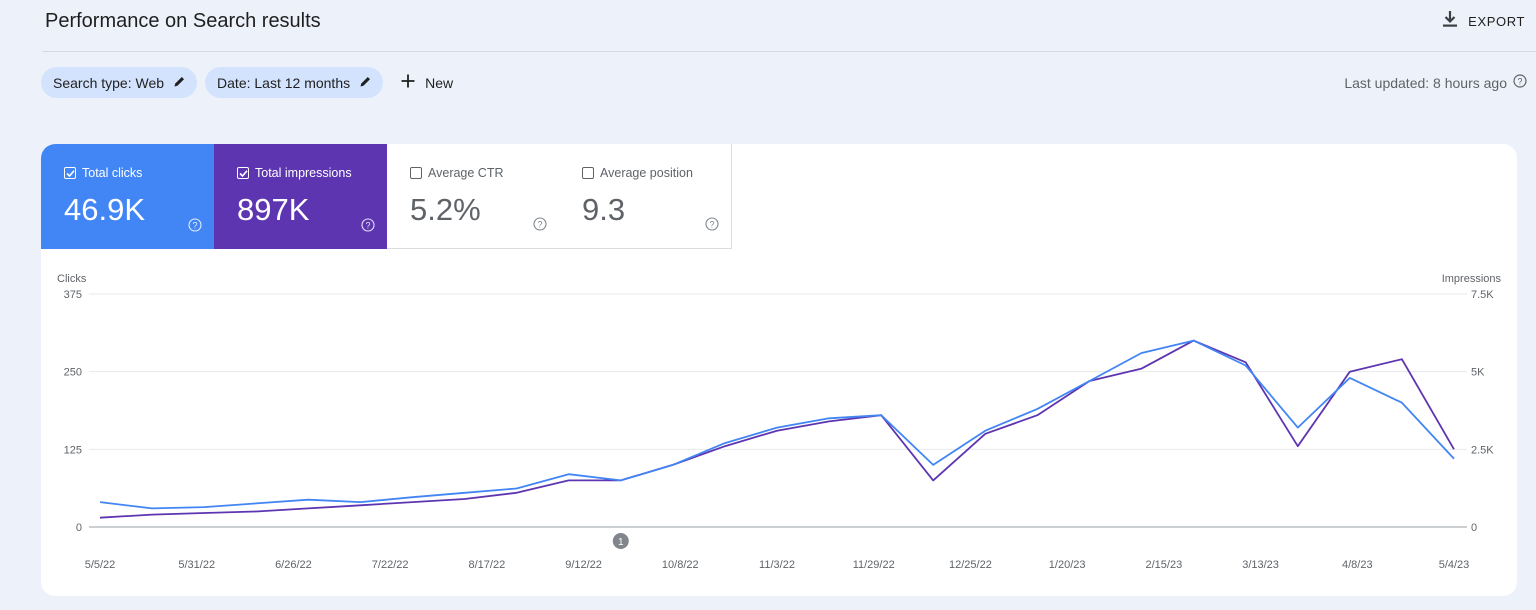  What do you see at coordinates (1260, 565) in the screenshot?
I see `x-tick-label: 3/13/23` at bounding box center [1260, 565].